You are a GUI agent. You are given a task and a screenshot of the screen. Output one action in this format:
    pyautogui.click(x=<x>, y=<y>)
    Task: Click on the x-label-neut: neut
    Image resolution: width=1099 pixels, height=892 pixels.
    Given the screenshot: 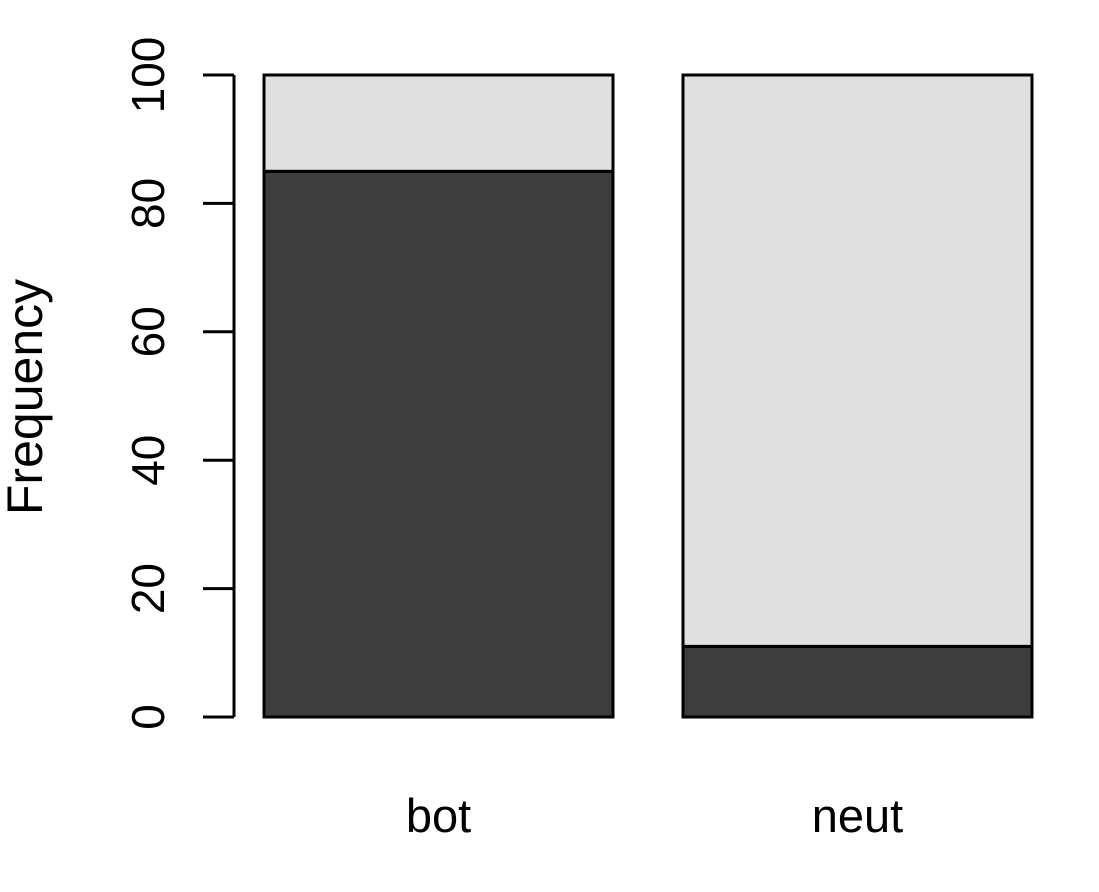 What is the action you would take?
    pyautogui.click(x=857, y=815)
    